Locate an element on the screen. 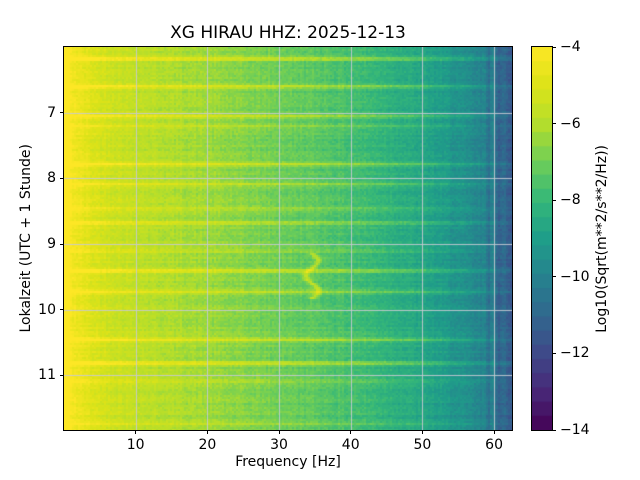 Image resolution: width=640 pixels, height=480 pixels. colorbar-label-wrap: Log10(Sqrt(m**2/s**2/Hz)) is located at coordinates (602, 238).